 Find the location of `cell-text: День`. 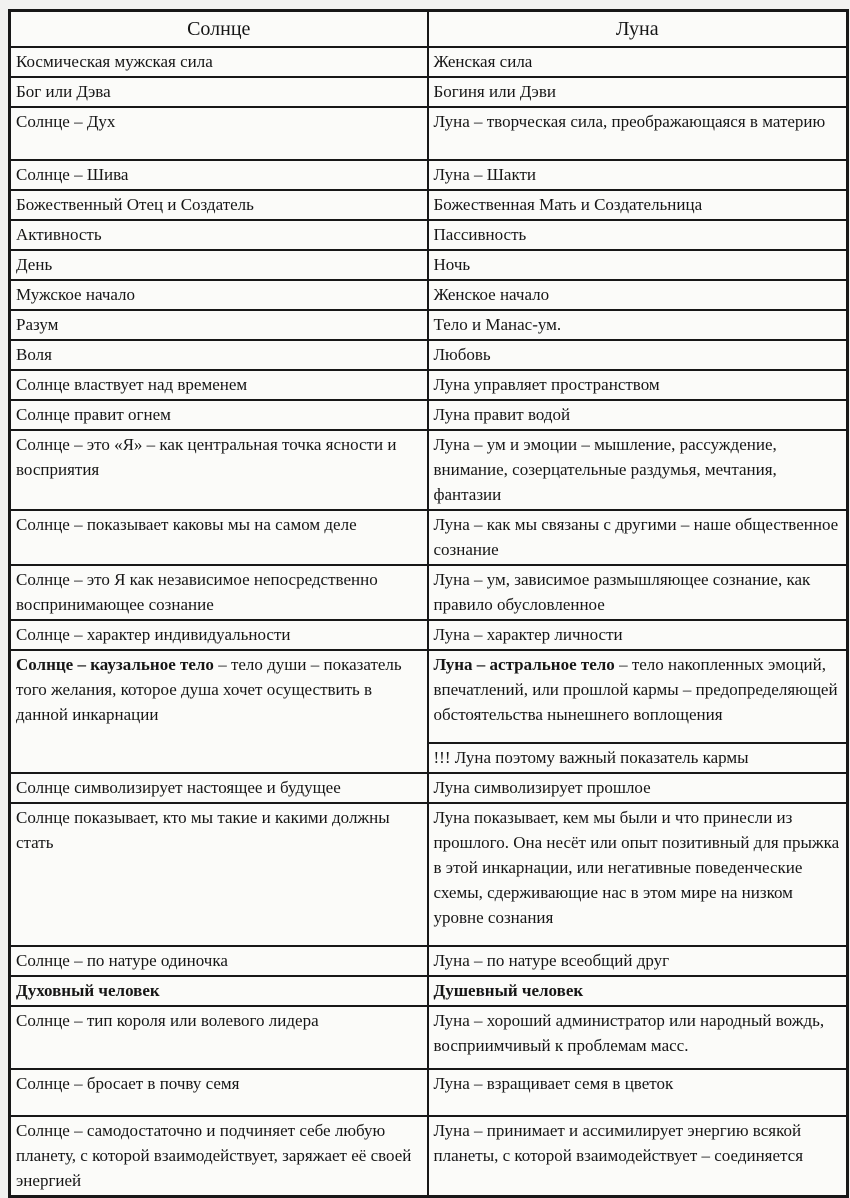

cell-text: День is located at coordinates (34, 264).